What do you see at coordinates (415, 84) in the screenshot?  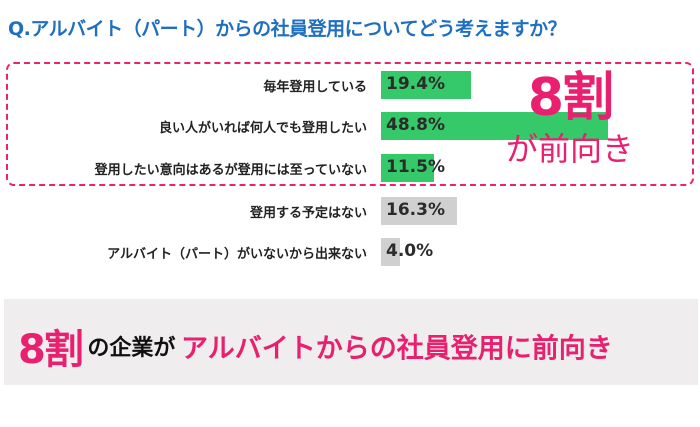 I see `bar-value: 19.4%` at bounding box center [415, 84].